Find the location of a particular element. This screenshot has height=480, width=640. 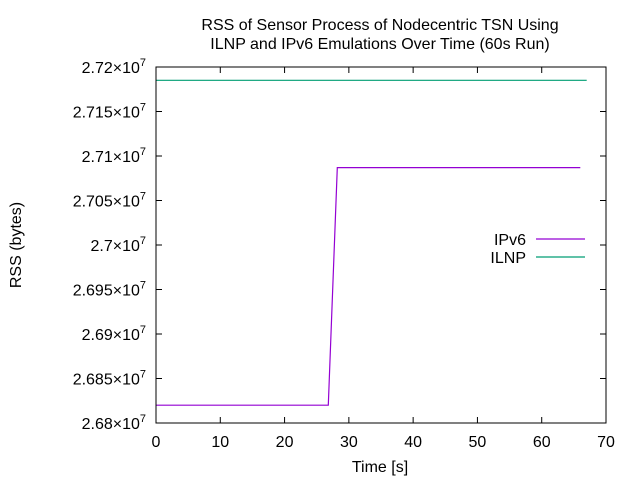

y-tick-label: 2.72×10⁷ is located at coordinates (114, 67).